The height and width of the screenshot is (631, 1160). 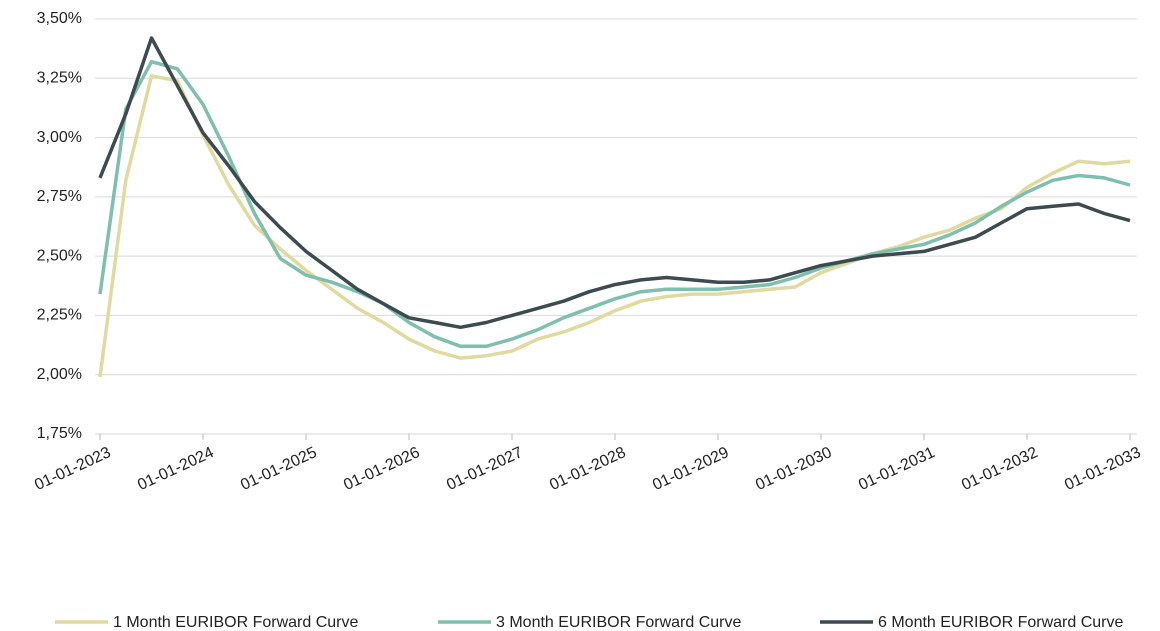 What do you see at coordinates (999, 469) in the screenshot?
I see `x-tick-label: 01-01-2032` at bounding box center [999, 469].